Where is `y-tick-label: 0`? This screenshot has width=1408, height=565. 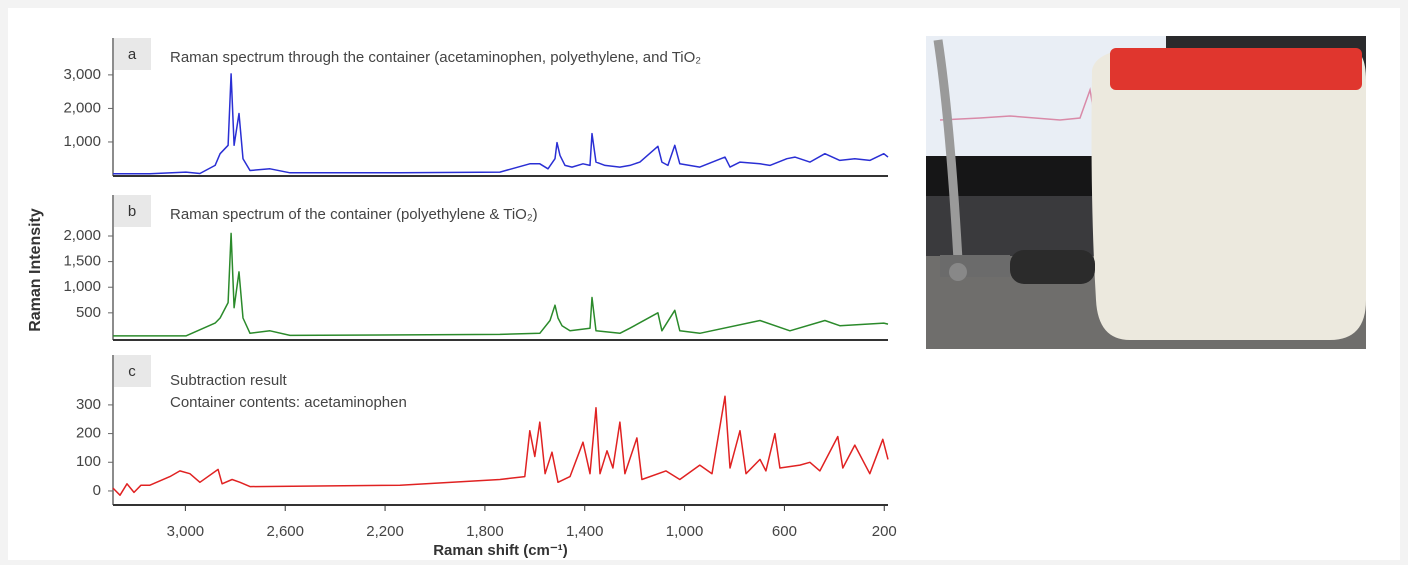 y-tick-label: 0 is located at coordinates (97, 490).